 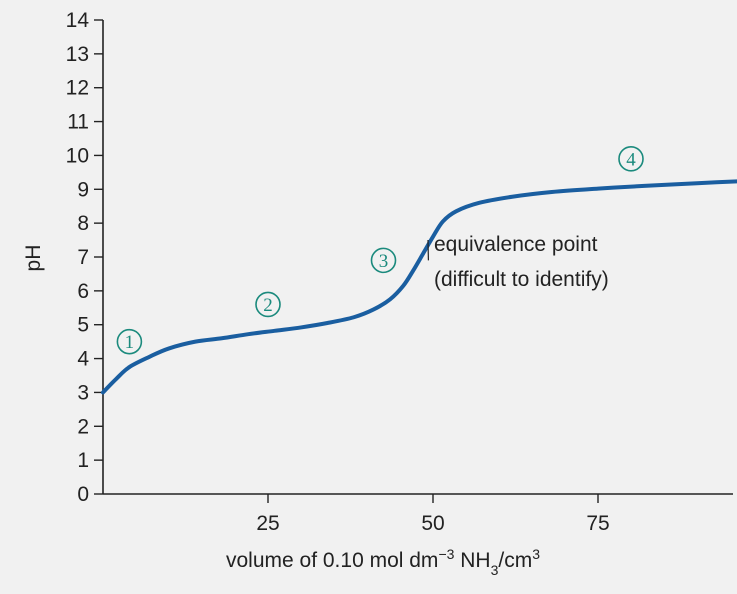 I want to click on x-title-exponent: −3, so click(x=446, y=554).